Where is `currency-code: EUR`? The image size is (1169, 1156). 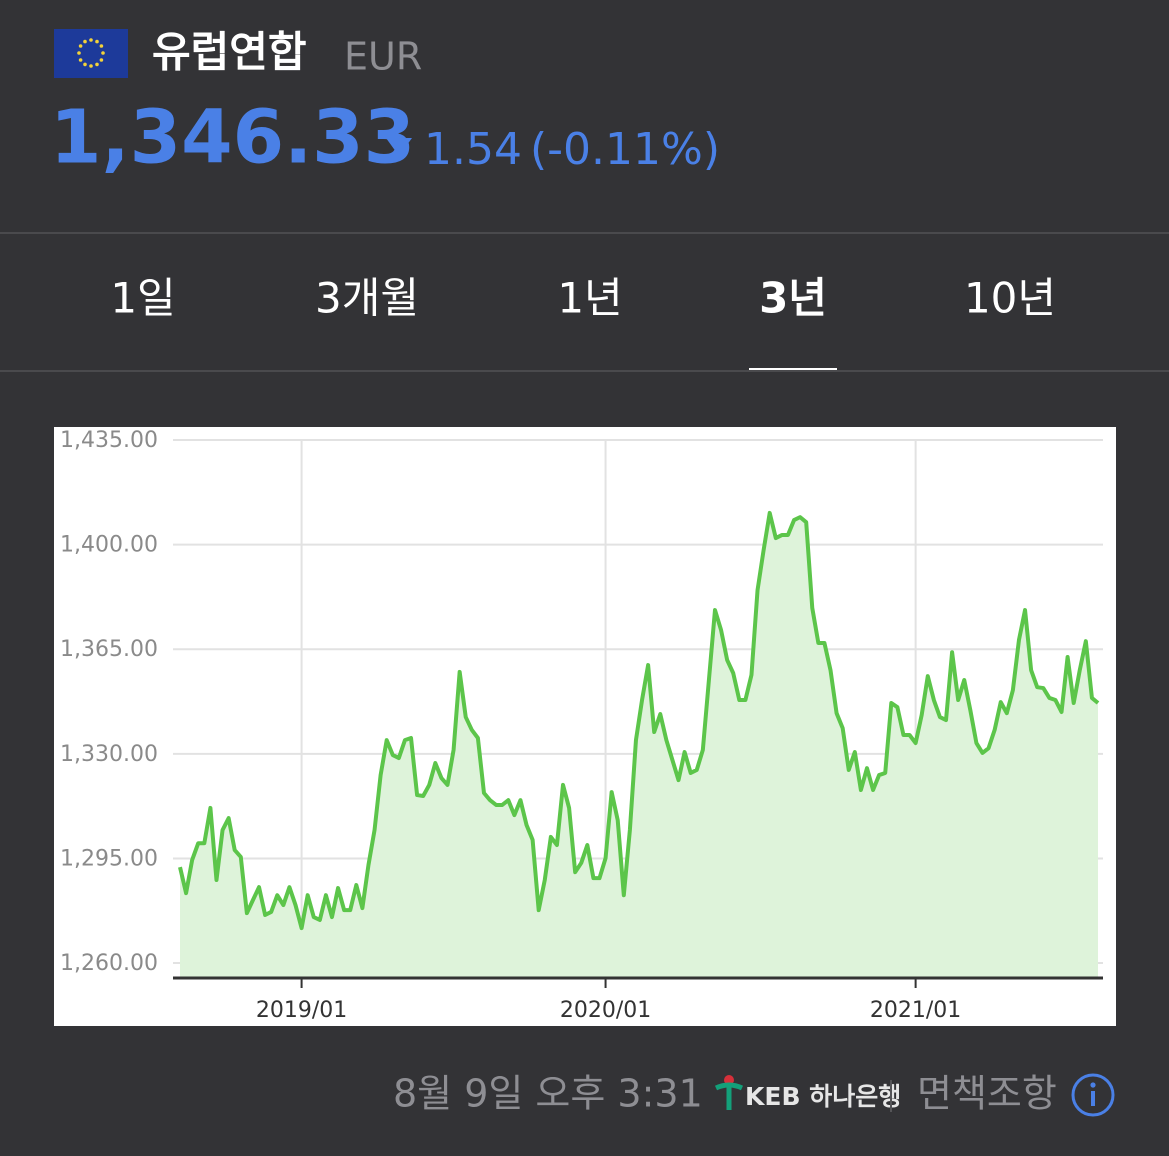 currency-code: EUR is located at coordinates (383, 57).